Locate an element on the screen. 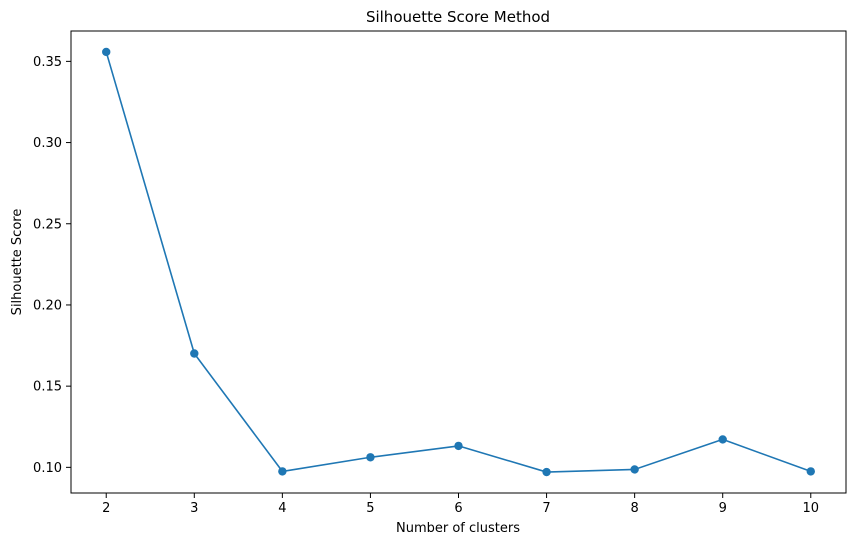 Image resolution: width=855 pixels, height=545 pixels. y-tick-label: 0.10 is located at coordinates (47, 468).